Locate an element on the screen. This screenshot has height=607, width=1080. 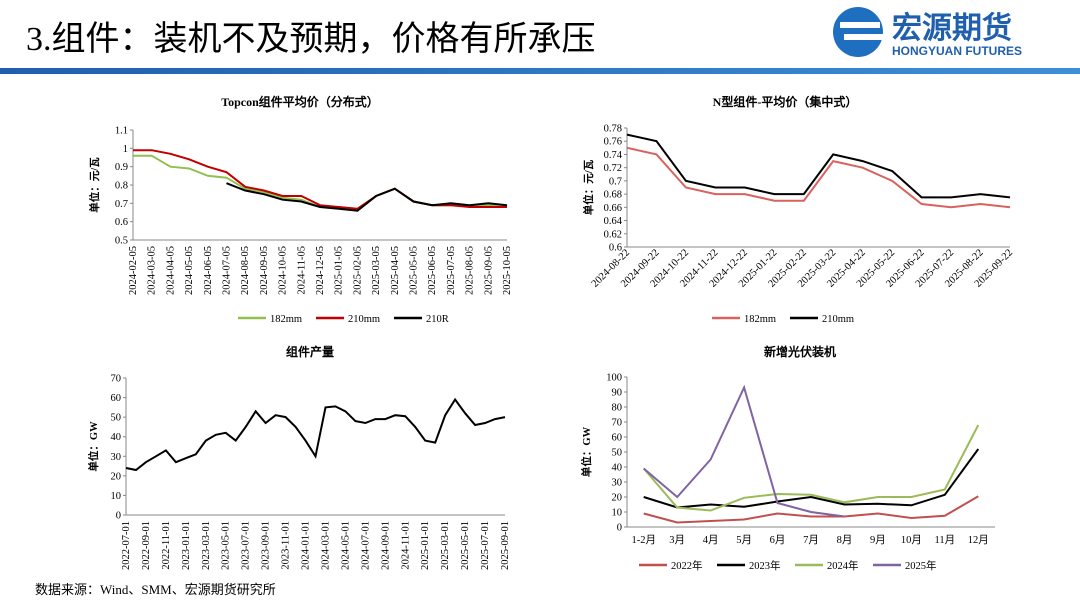
x-tick-label: 7月 is located at coordinates (811, 540).